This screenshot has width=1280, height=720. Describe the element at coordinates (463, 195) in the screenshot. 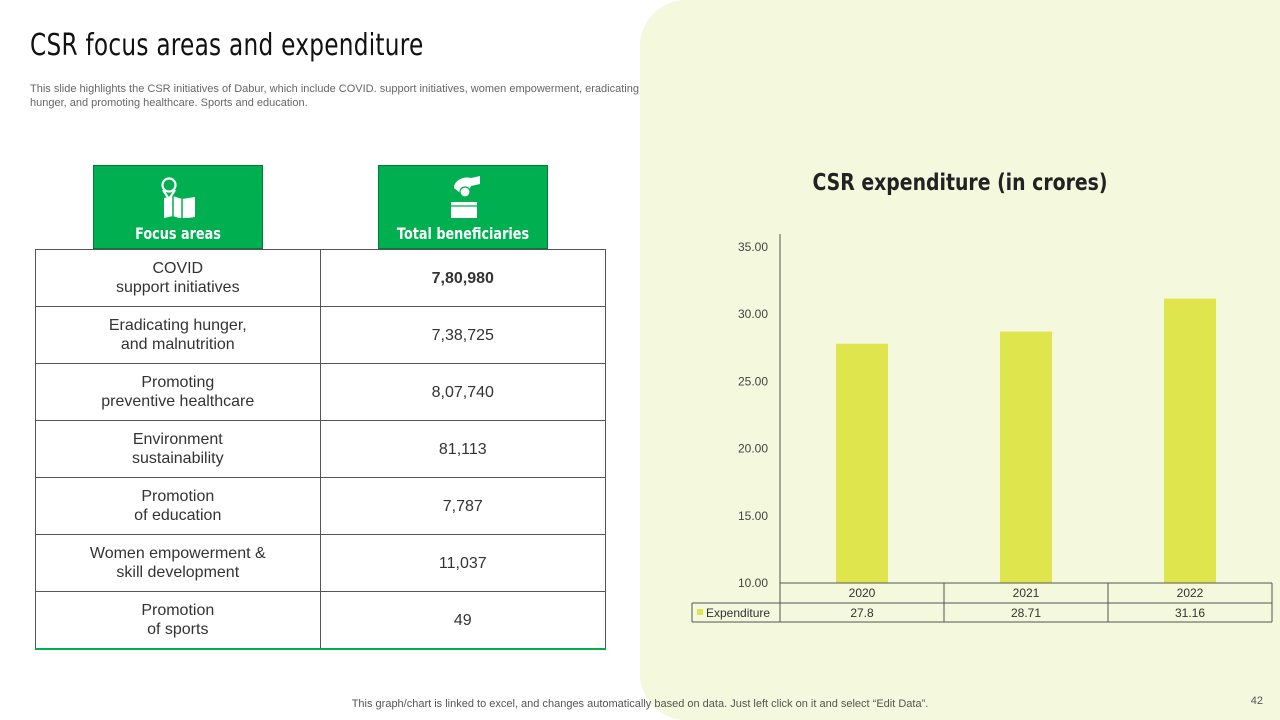

I see `hand-wallet-icon` at that location.